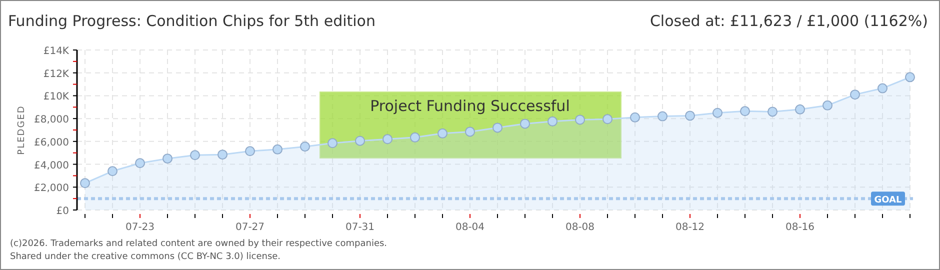  I want to click on x-tick-label: 07-27, so click(250, 227).